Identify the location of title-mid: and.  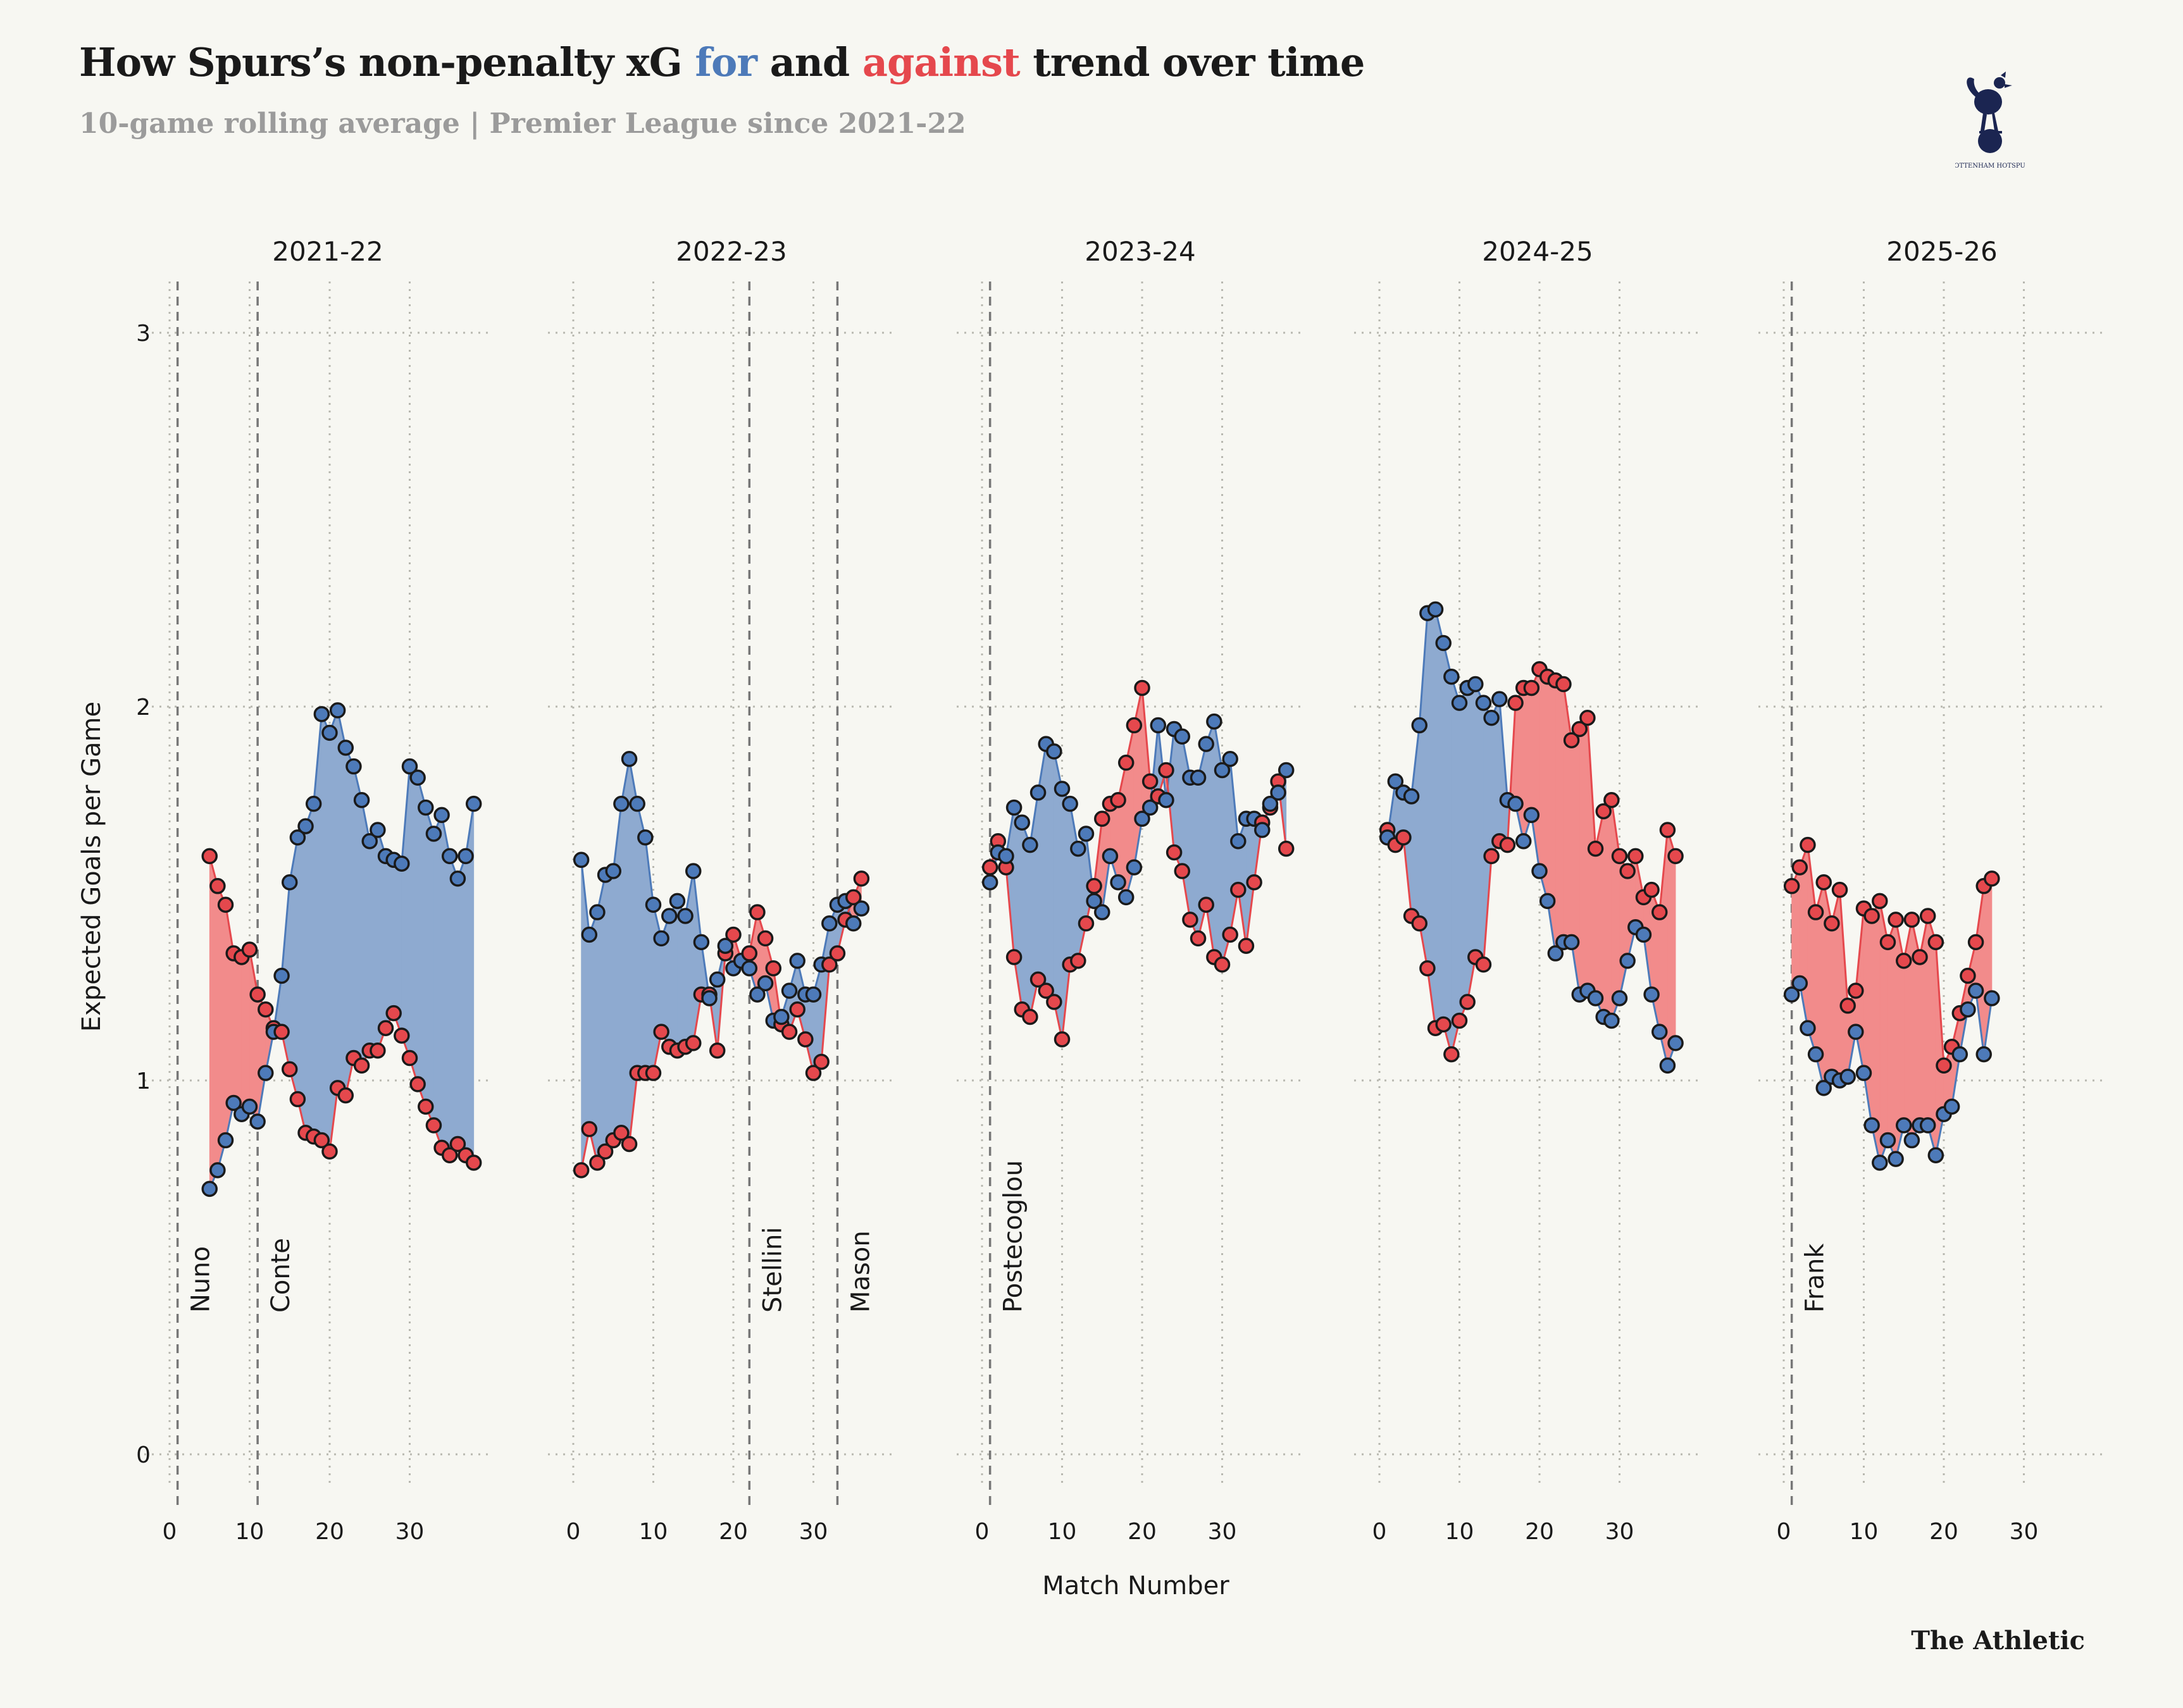
(809, 62).